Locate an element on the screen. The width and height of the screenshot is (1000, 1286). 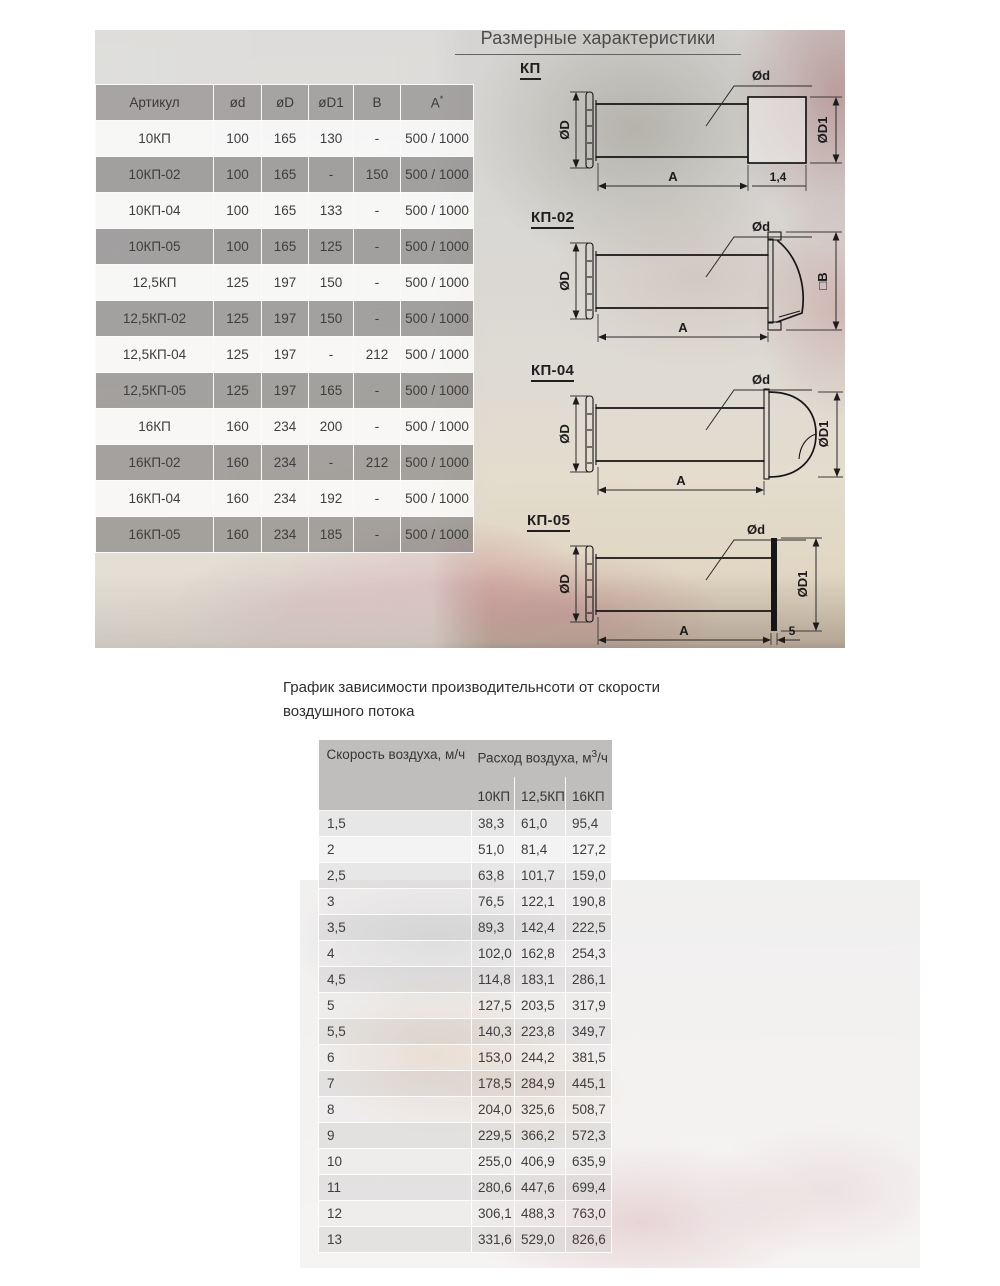
flow-table-cell: 127,5 is located at coordinates (493, 1005).